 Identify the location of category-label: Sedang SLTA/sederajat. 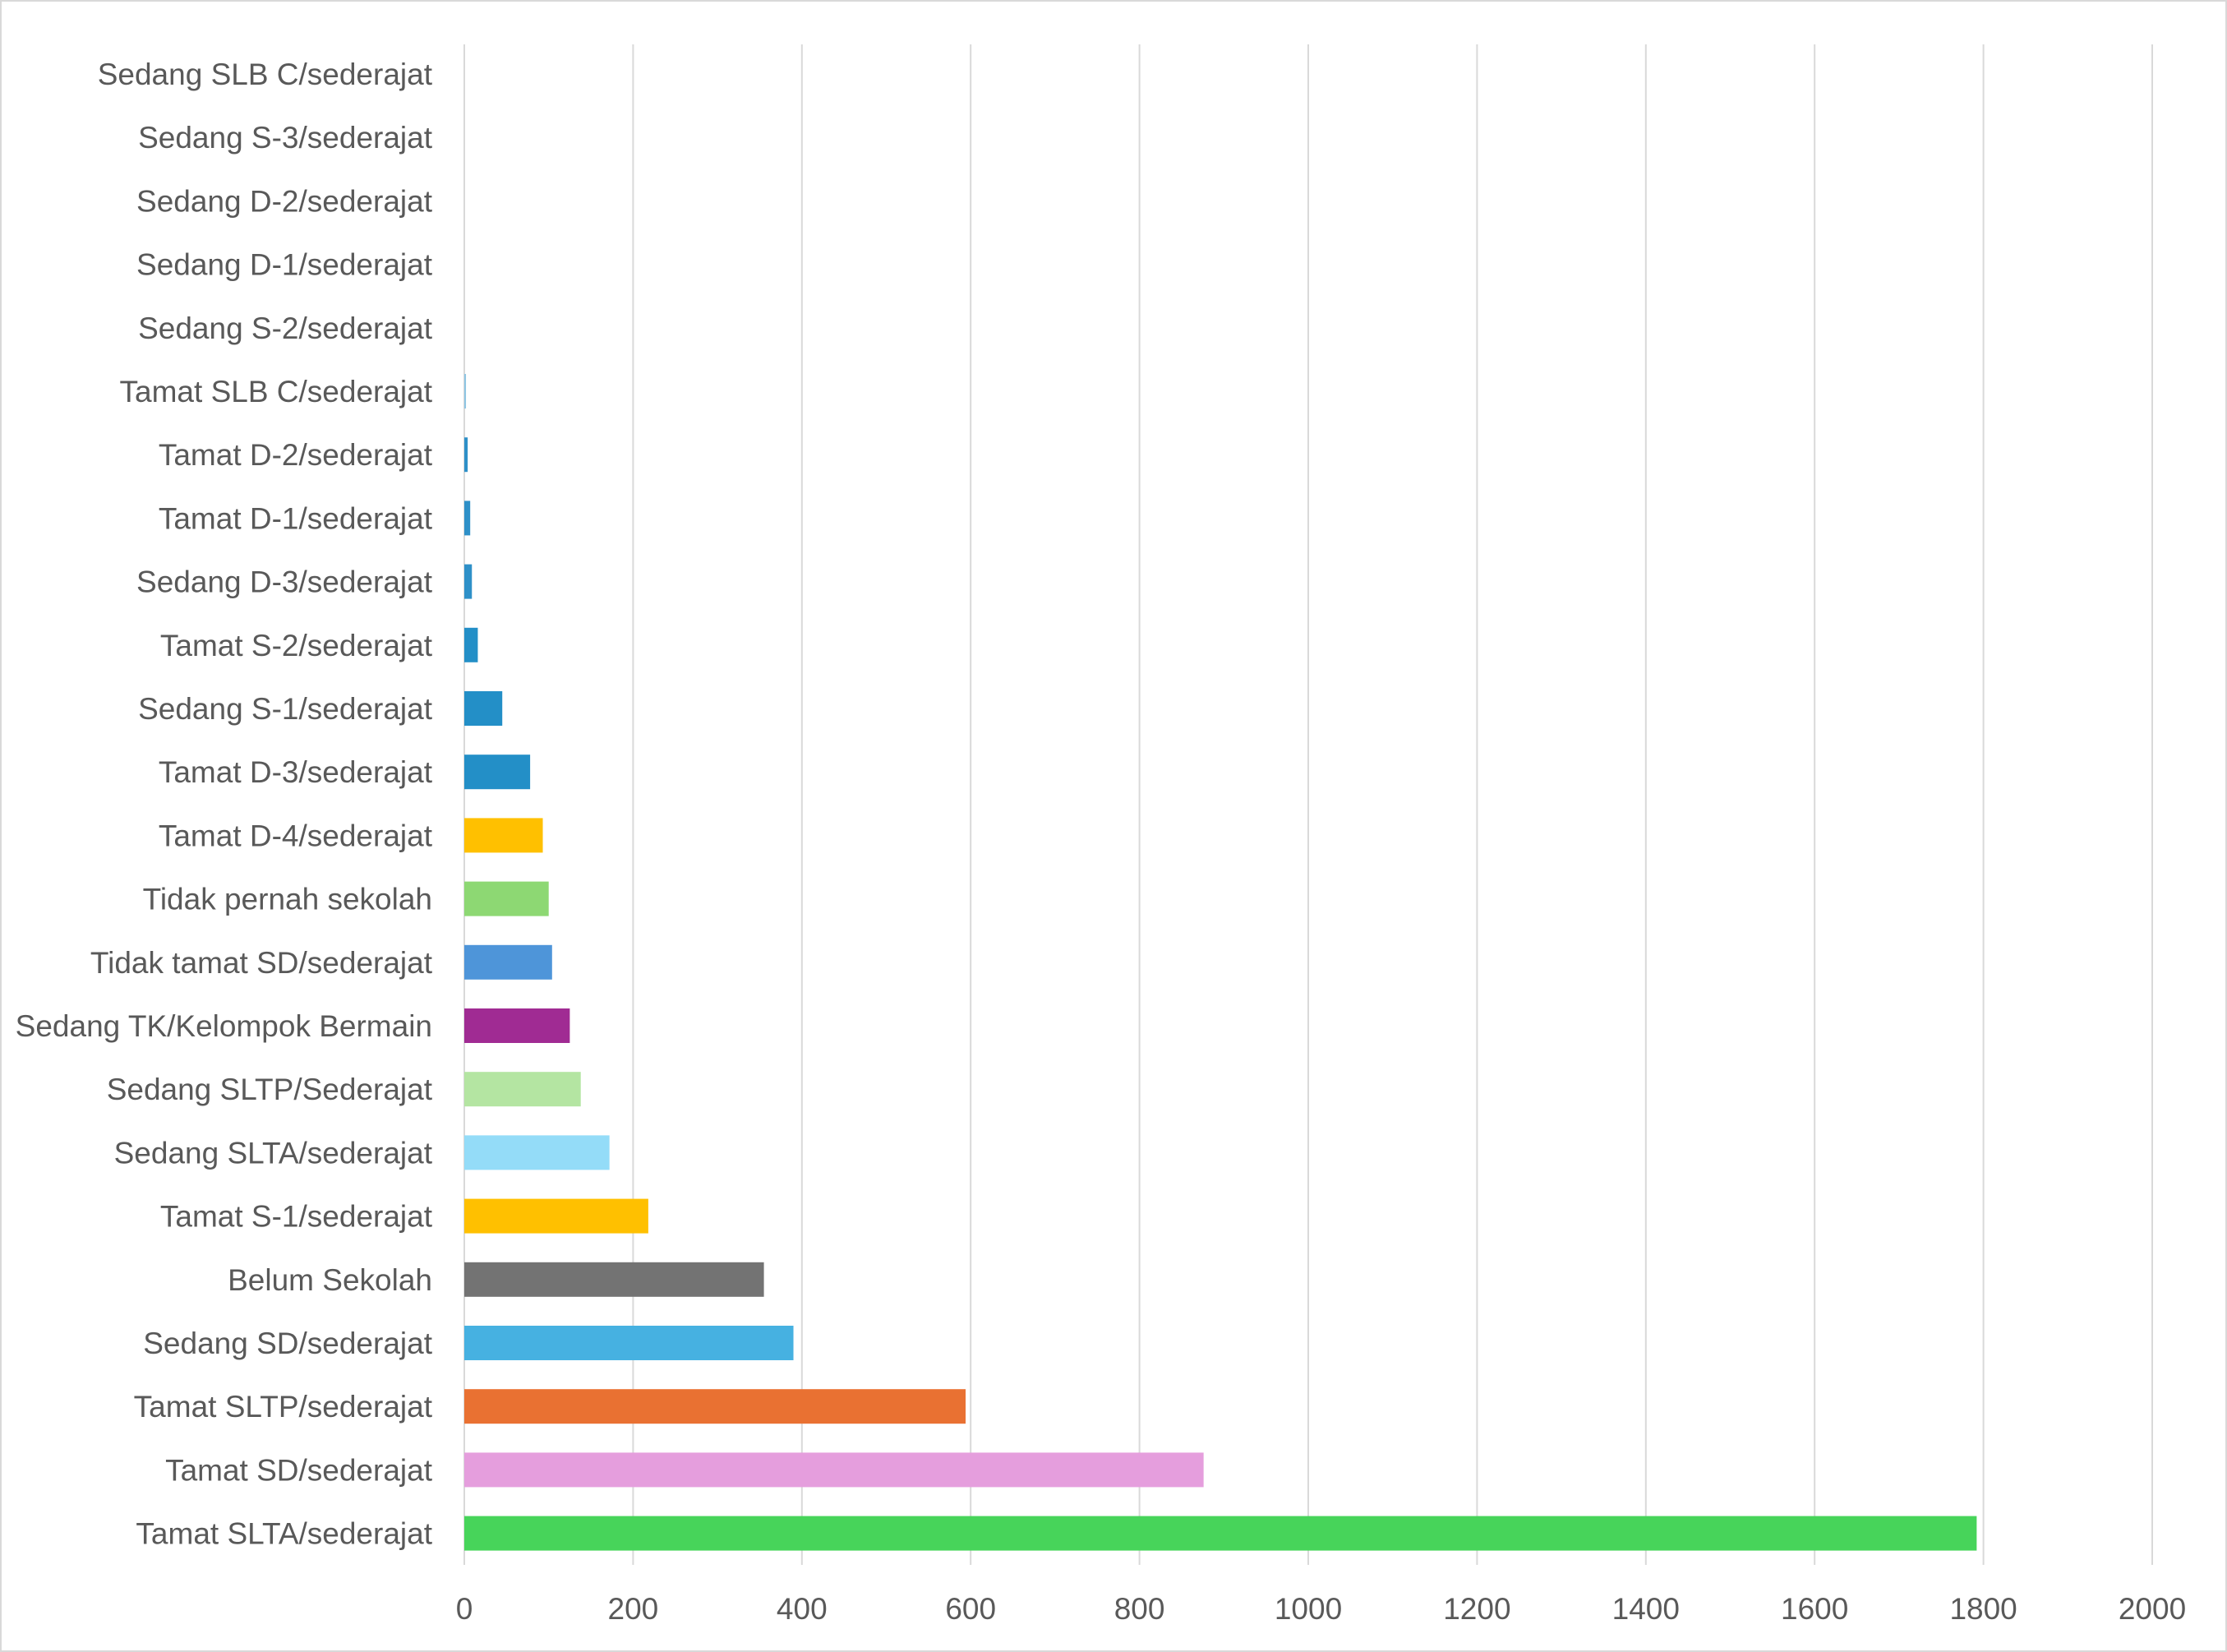
(273, 1153).